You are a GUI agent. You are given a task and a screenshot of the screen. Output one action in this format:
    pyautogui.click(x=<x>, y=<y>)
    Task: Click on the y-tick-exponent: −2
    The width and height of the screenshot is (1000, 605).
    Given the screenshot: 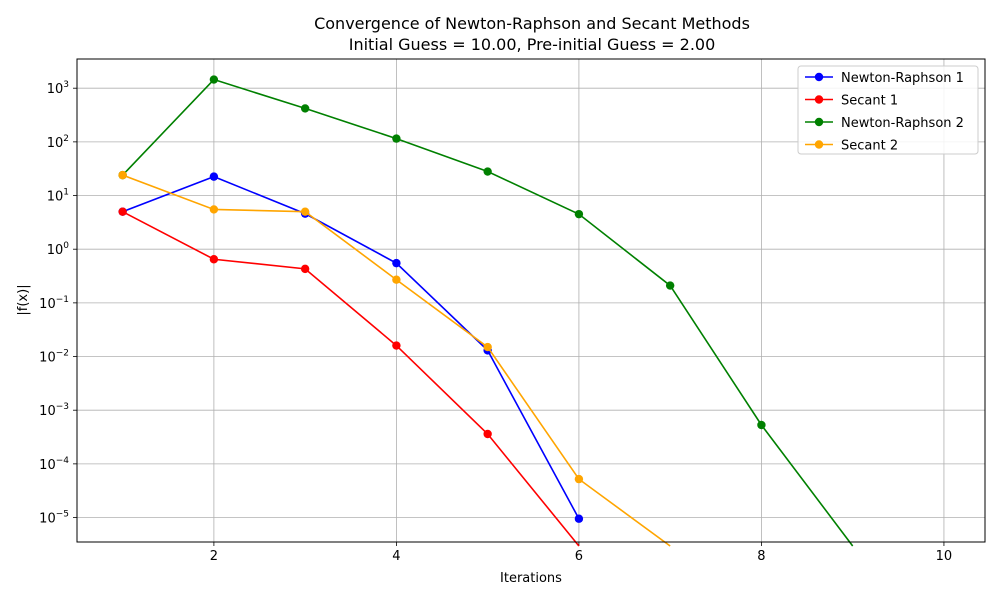 What is the action you would take?
    pyautogui.click(x=62, y=354)
    